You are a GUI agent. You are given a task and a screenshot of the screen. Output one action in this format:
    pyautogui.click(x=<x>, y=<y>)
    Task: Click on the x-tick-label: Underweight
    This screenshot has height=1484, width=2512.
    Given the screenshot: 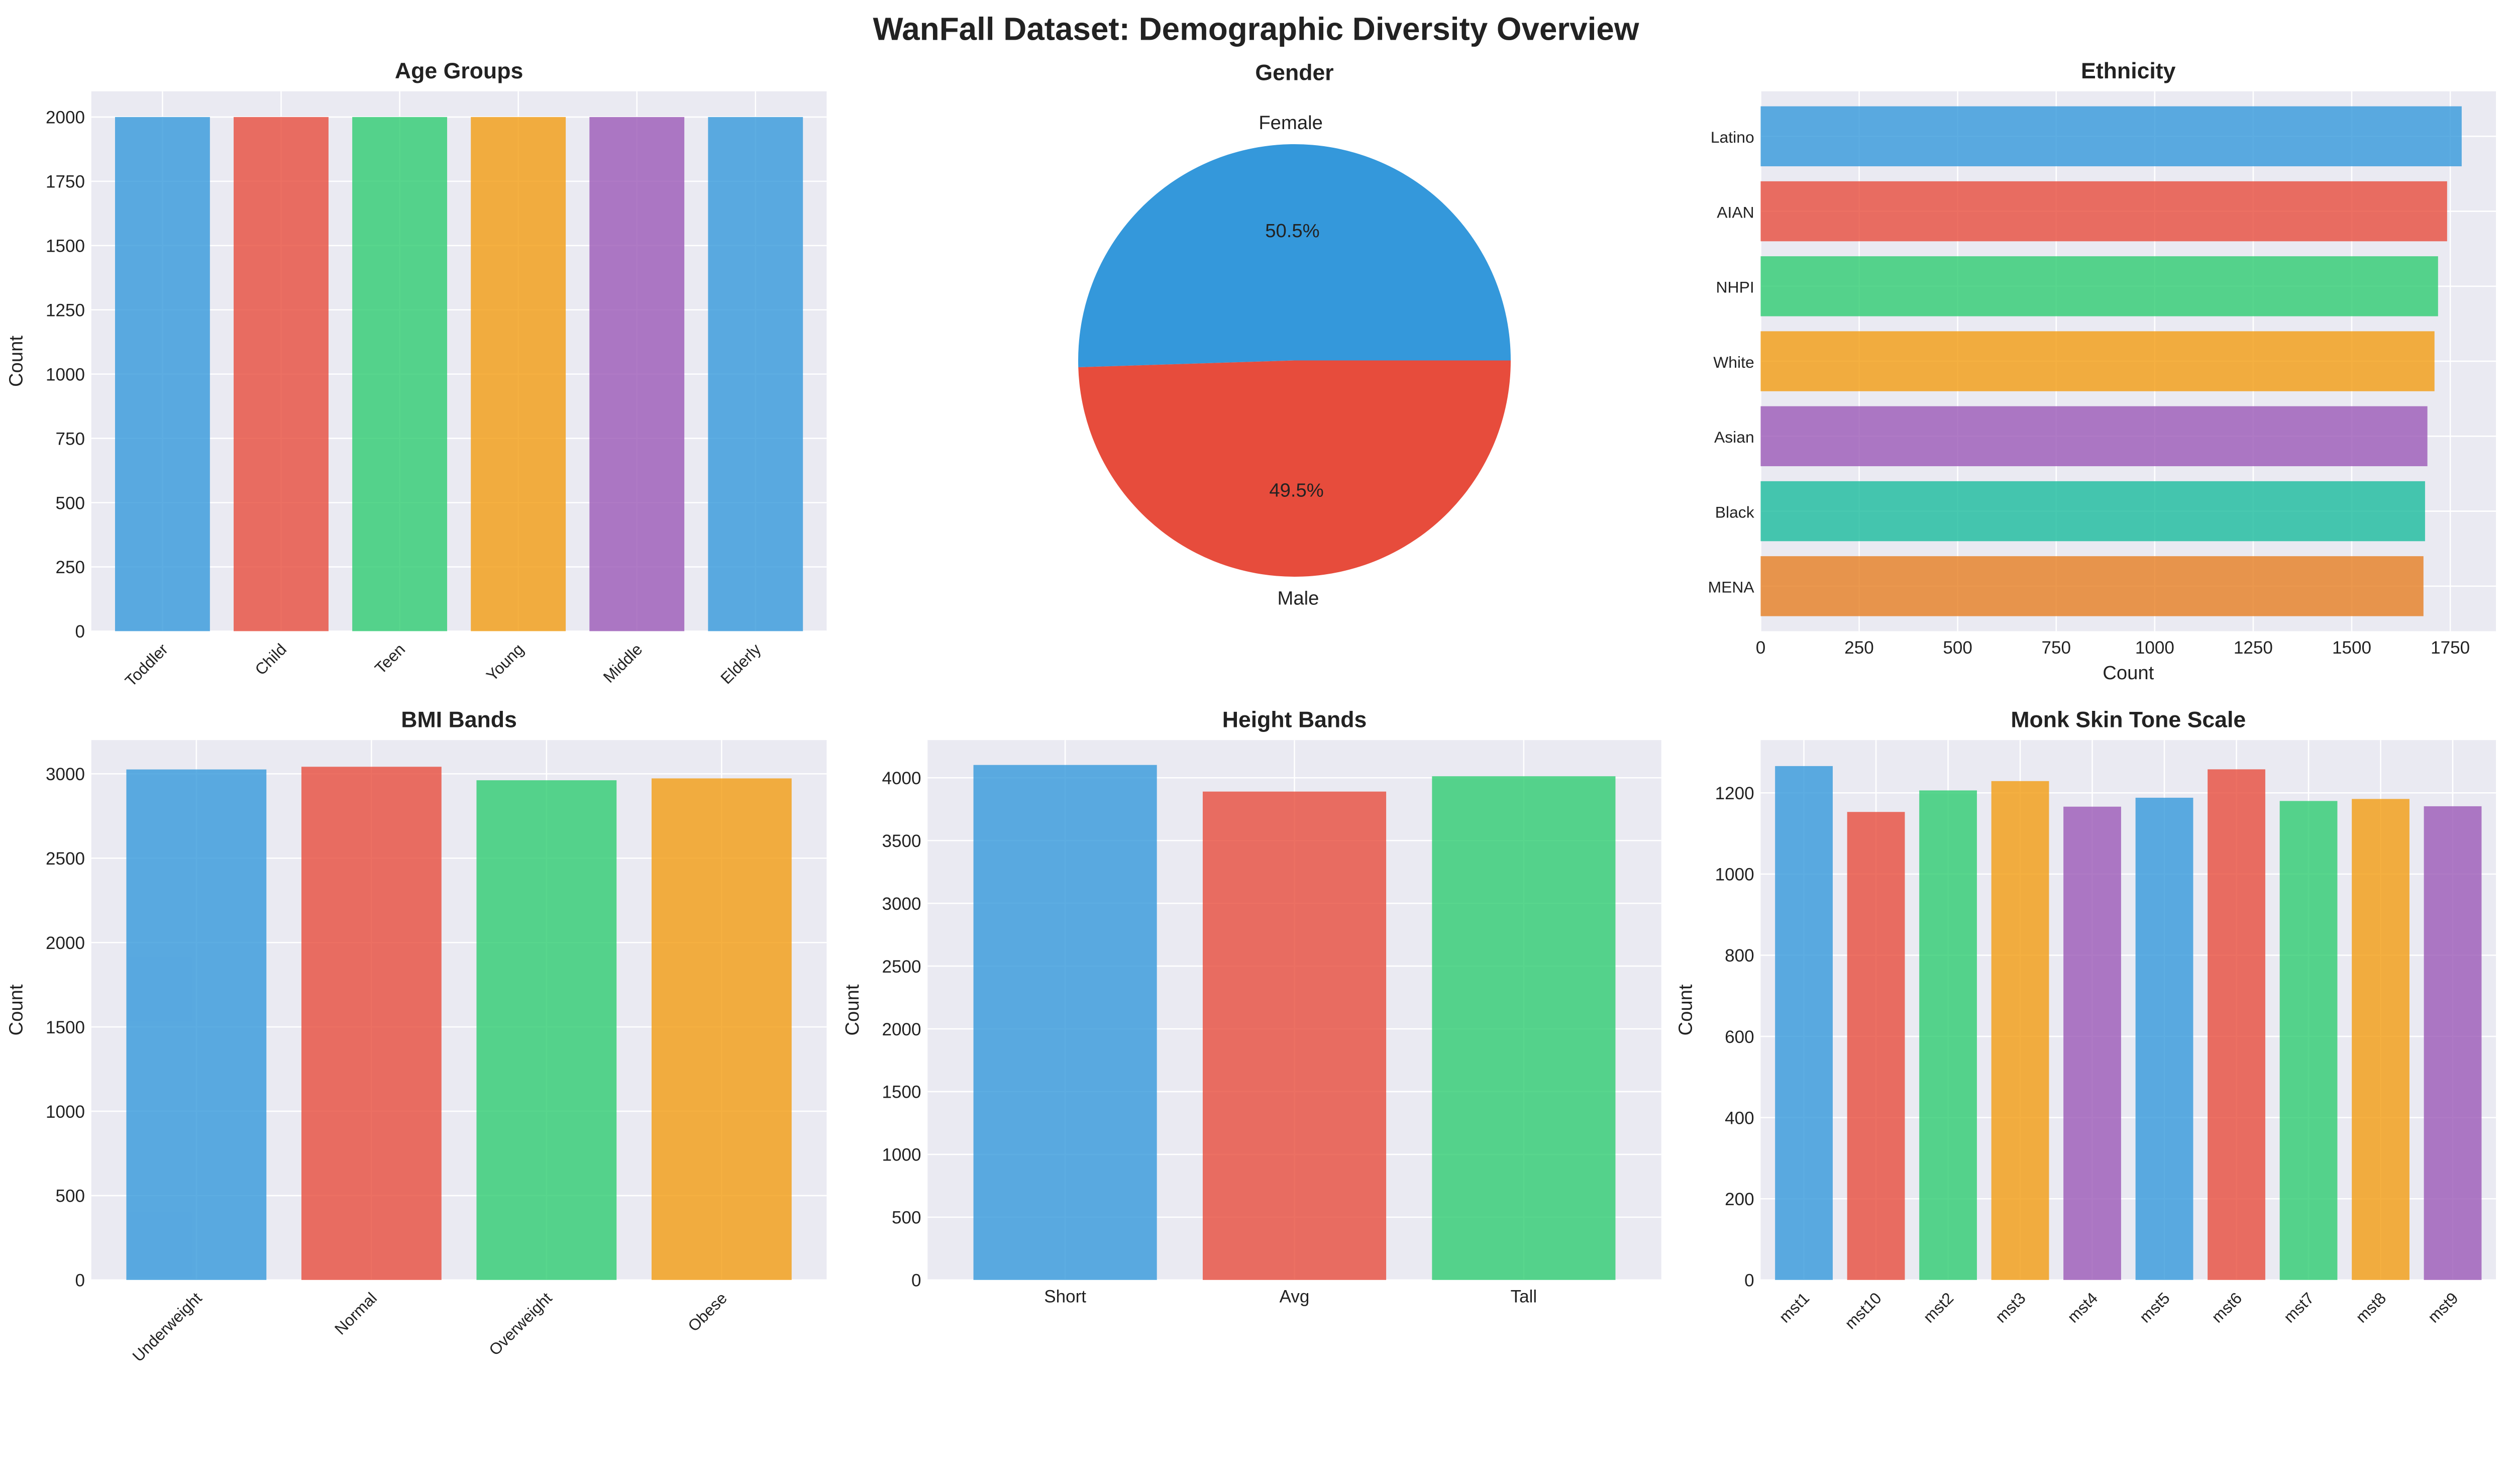 What is the action you would take?
    pyautogui.click(x=167, y=1327)
    